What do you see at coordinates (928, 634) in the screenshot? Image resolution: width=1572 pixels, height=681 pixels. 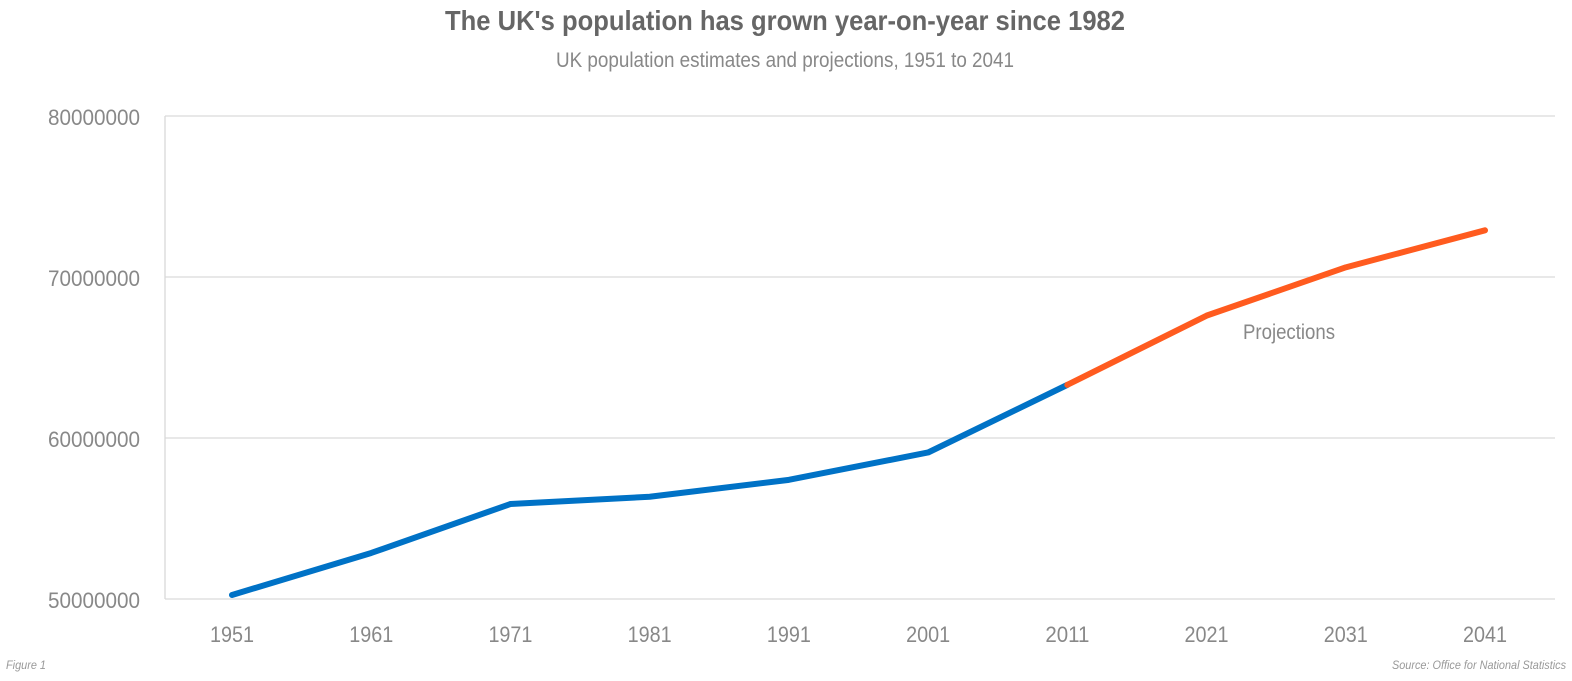 I see `x-tick-label: 2001` at bounding box center [928, 634].